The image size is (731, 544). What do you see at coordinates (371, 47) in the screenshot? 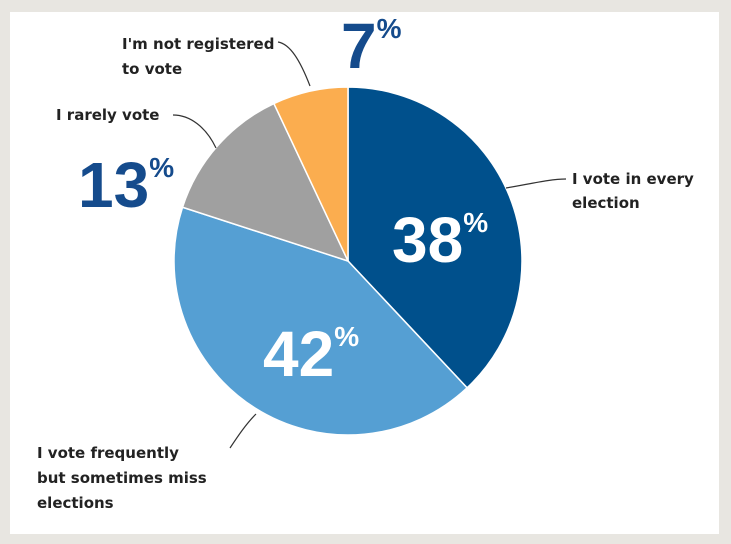
I see `value-label-notreg: 7%` at bounding box center [371, 47].